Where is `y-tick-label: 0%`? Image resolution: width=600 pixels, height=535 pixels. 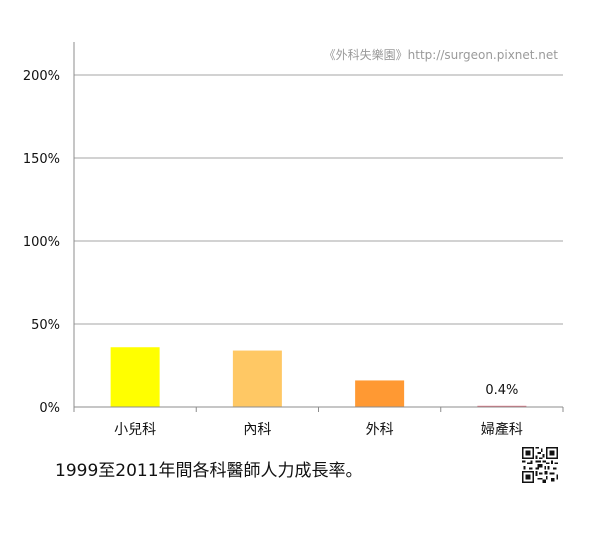
y-tick-label: 0% is located at coordinates (49, 408).